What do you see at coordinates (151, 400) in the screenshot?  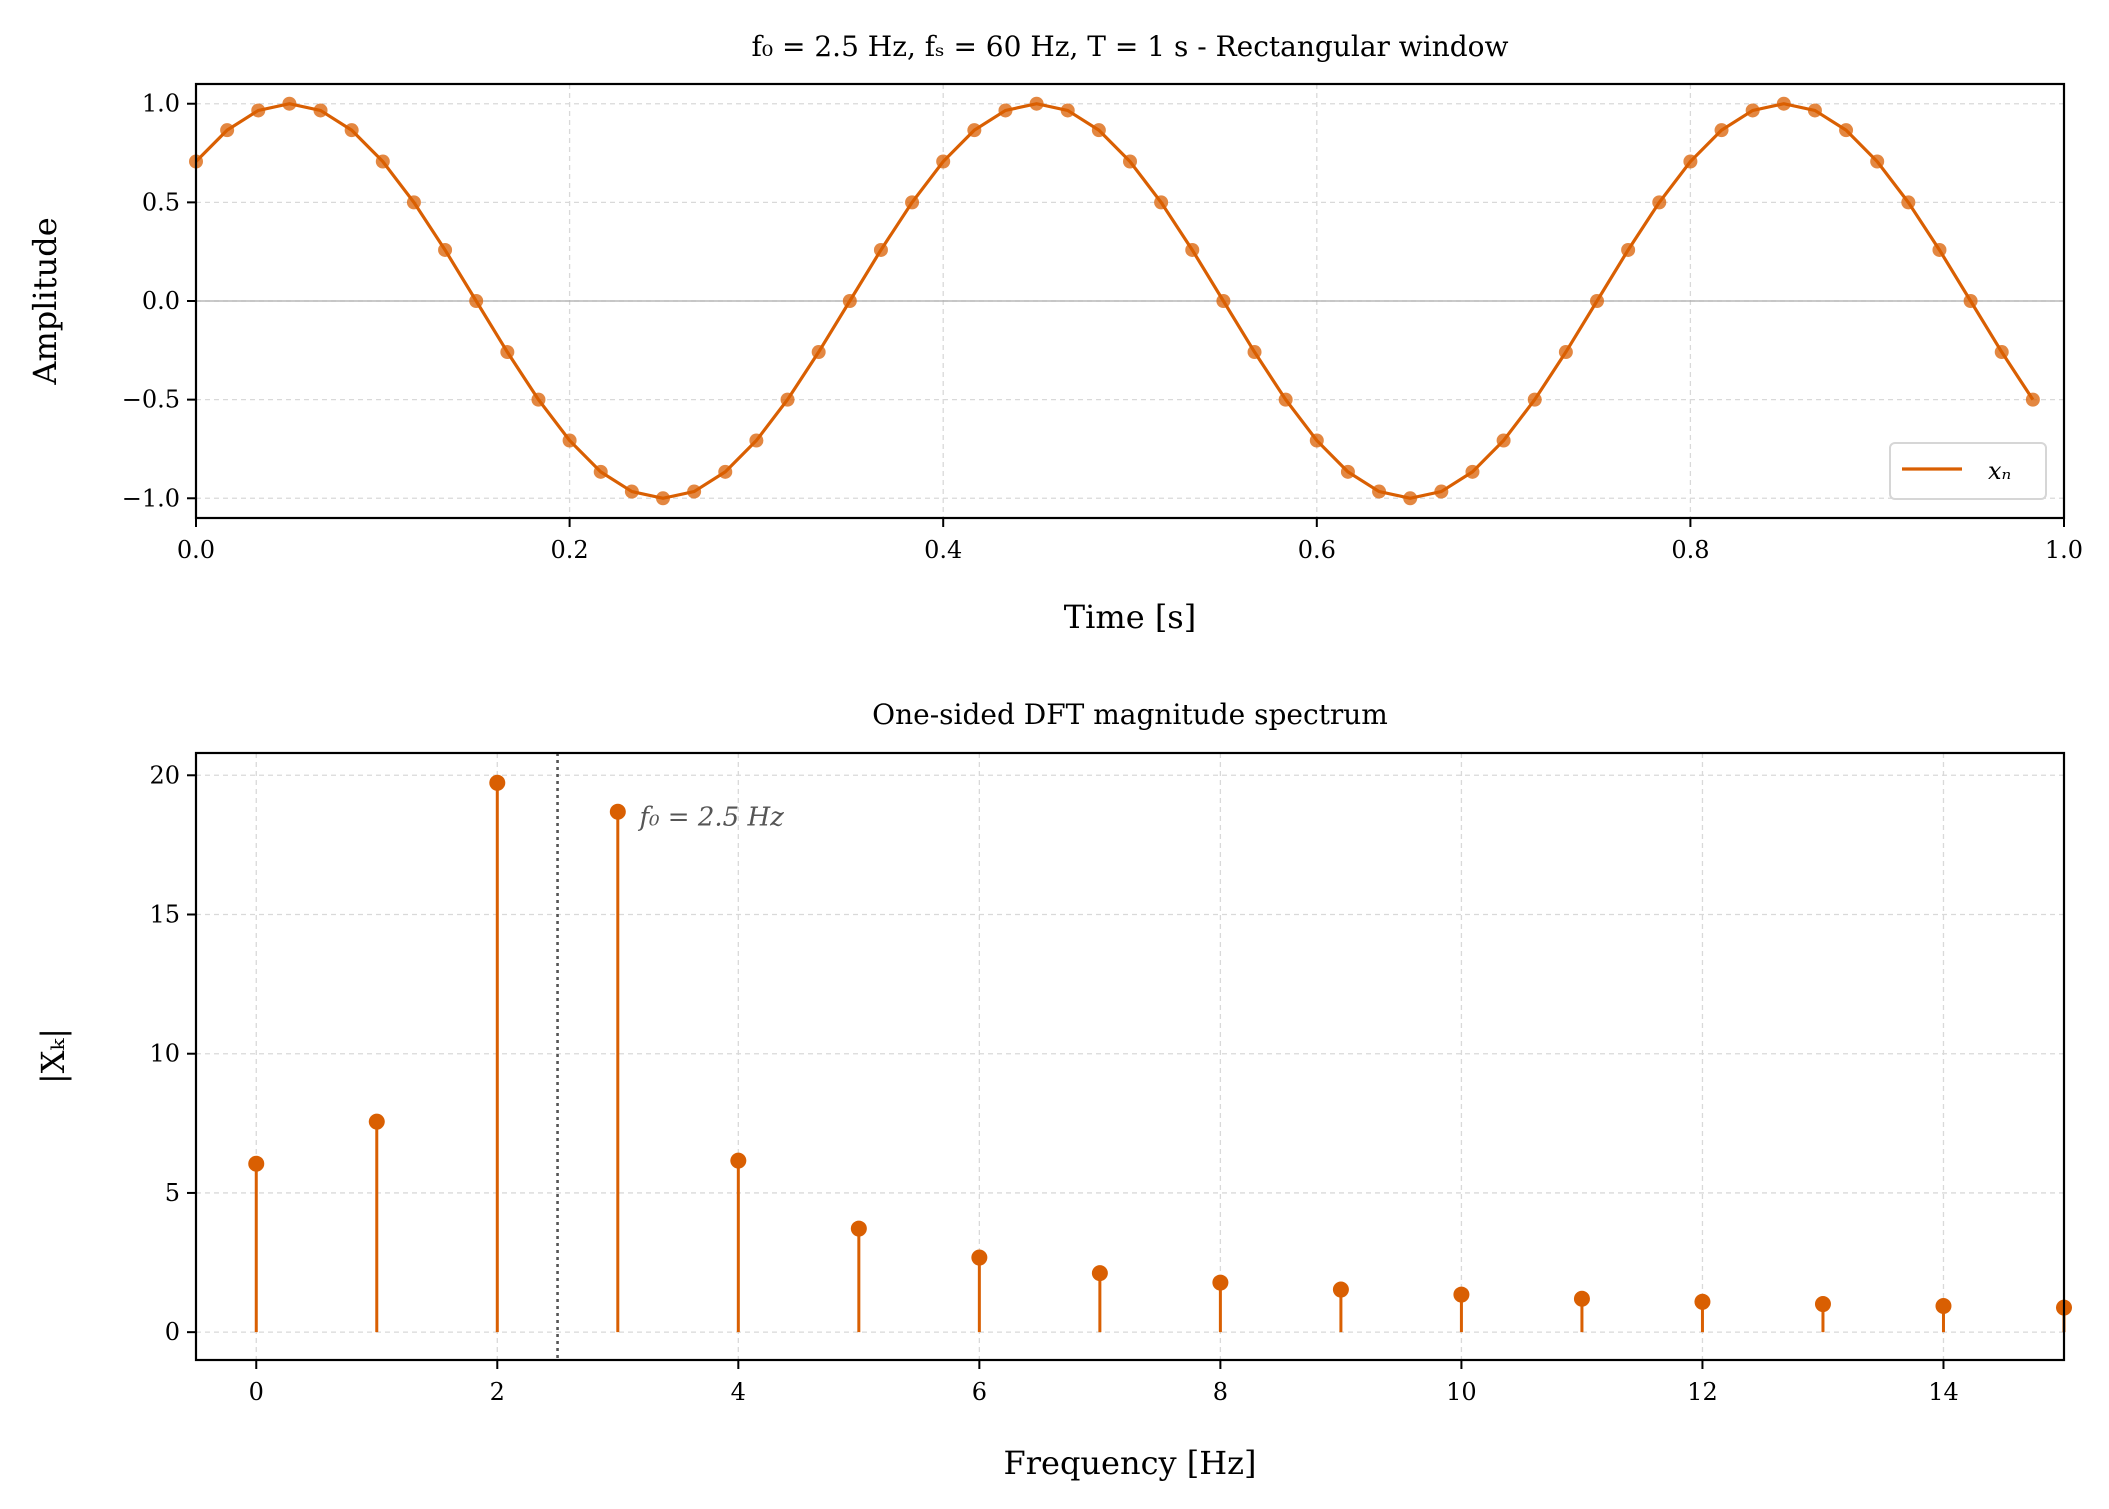 I see `y-tick-label: −0.5` at bounding box center [151, 400].